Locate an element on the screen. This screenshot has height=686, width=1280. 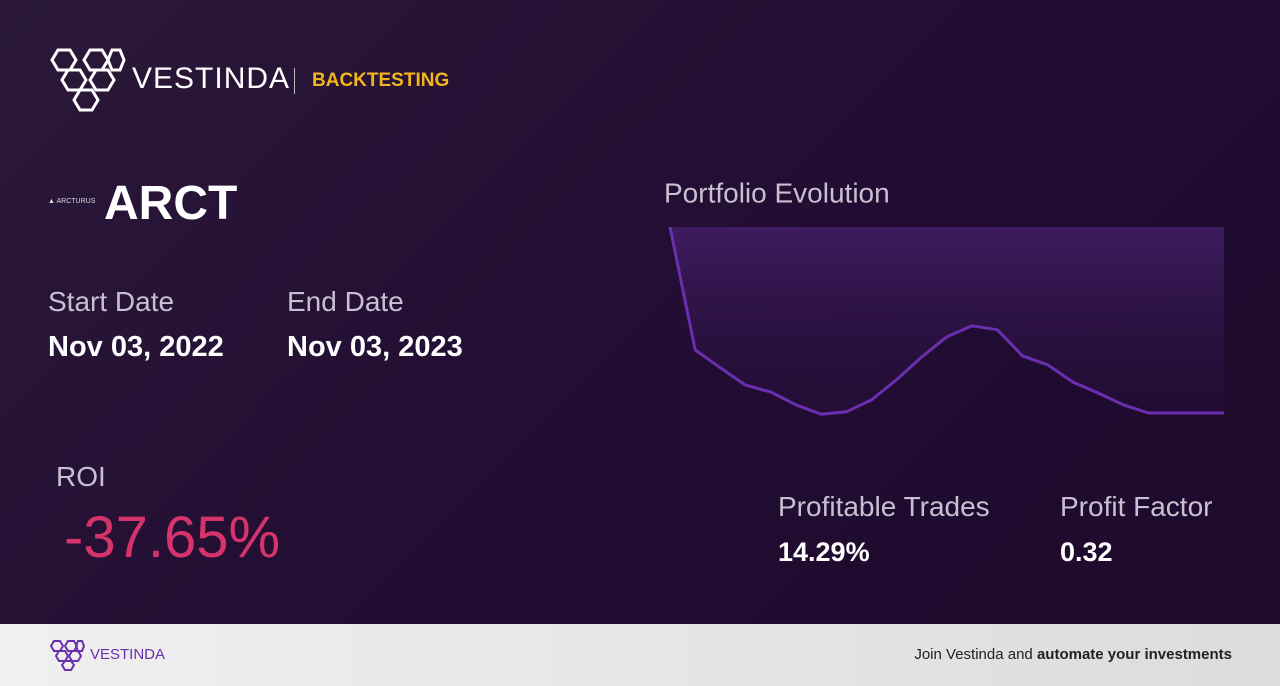
factor-label: Profit Factor is located at coordinates (1136, 506).